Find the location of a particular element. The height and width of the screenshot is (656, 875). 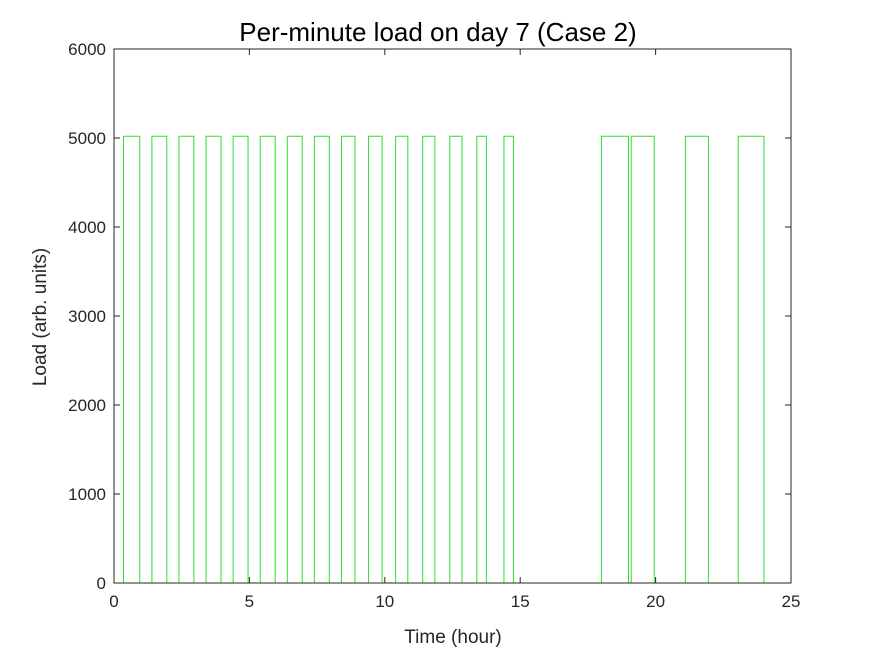

x-tick-label: 5 is located at coordinates (249, 601).